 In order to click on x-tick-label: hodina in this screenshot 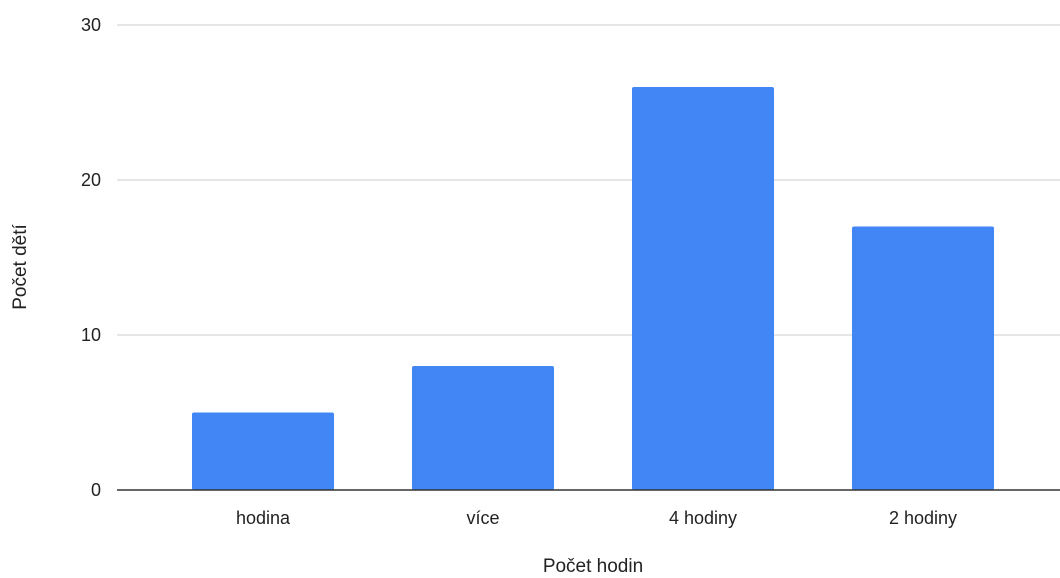, I will do `click(263, 518)`.